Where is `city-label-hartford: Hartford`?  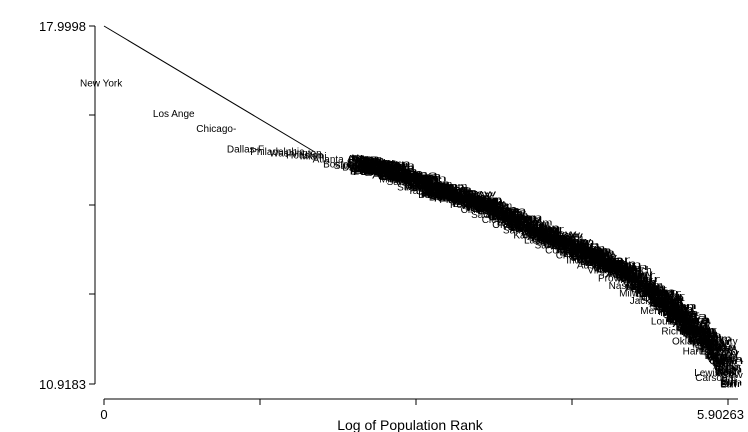
city-label-hartford: Hartford is located at coordinates (701, 352).